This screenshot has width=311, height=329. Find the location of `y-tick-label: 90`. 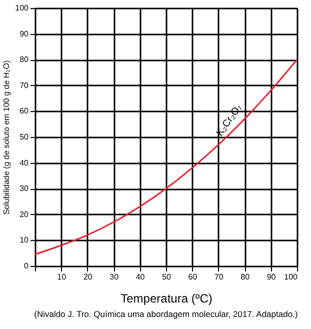

y-tick-label: 90 is located at coordinates (25, 33).